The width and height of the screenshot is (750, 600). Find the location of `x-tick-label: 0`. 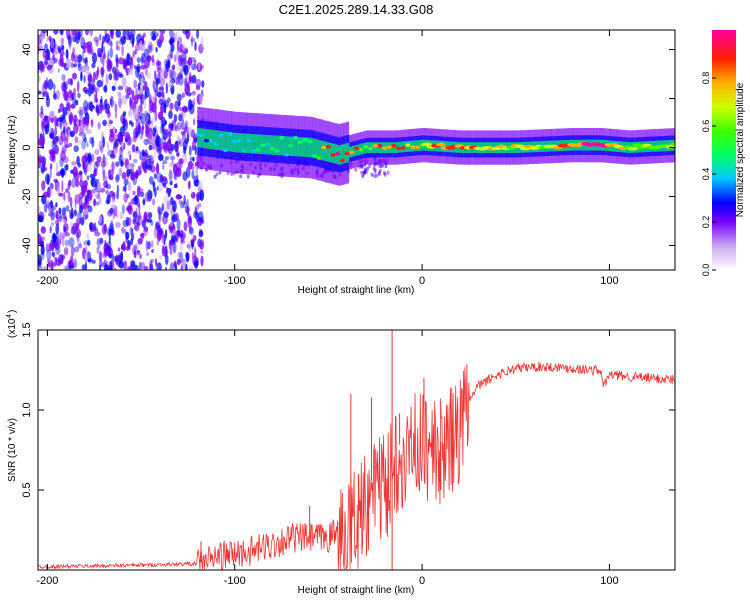

x-tick-label: 0 is located at coordinates (422, 281).